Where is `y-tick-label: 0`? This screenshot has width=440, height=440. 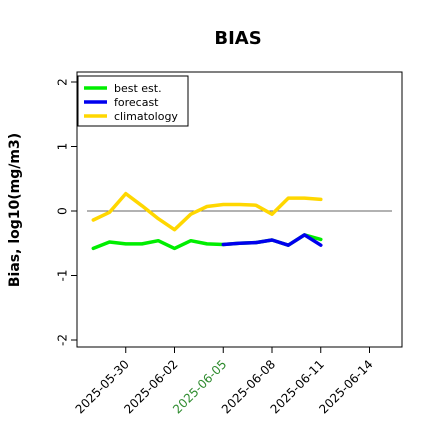
y-tick-label: 0 is located at coordinates (63, 211).